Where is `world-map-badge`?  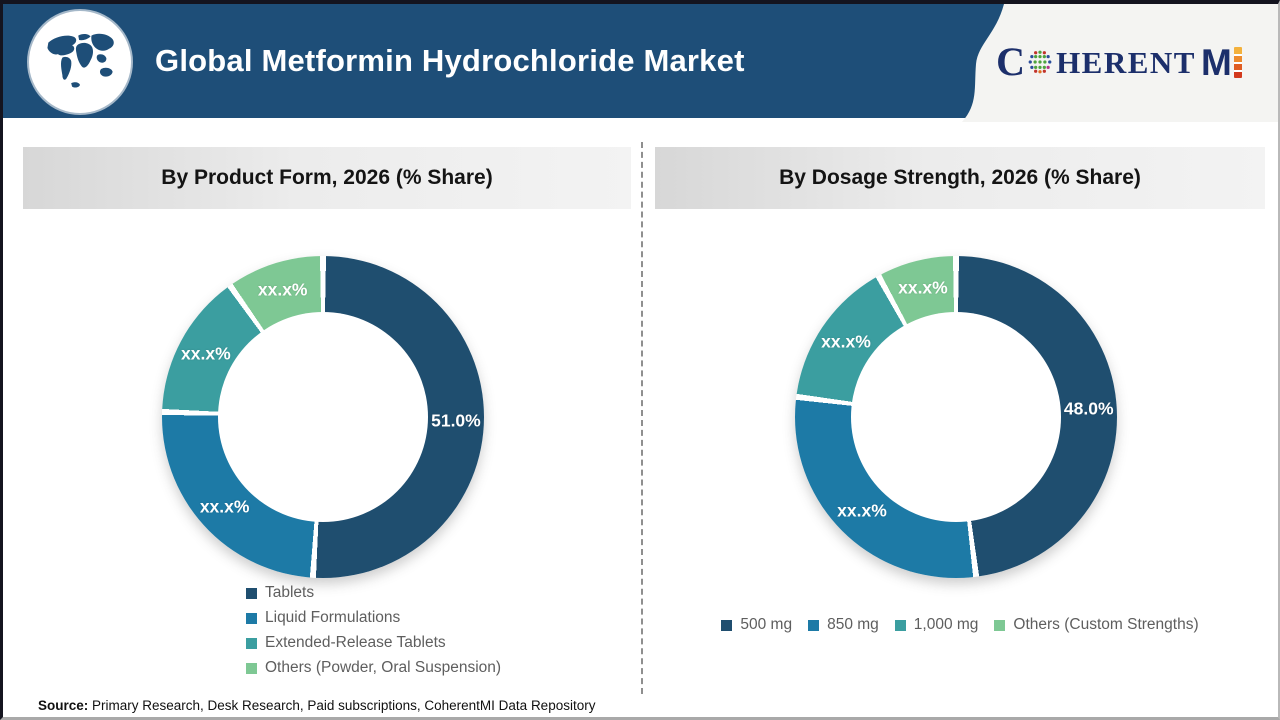 world-map-badge is located at coordinates (80, 62).